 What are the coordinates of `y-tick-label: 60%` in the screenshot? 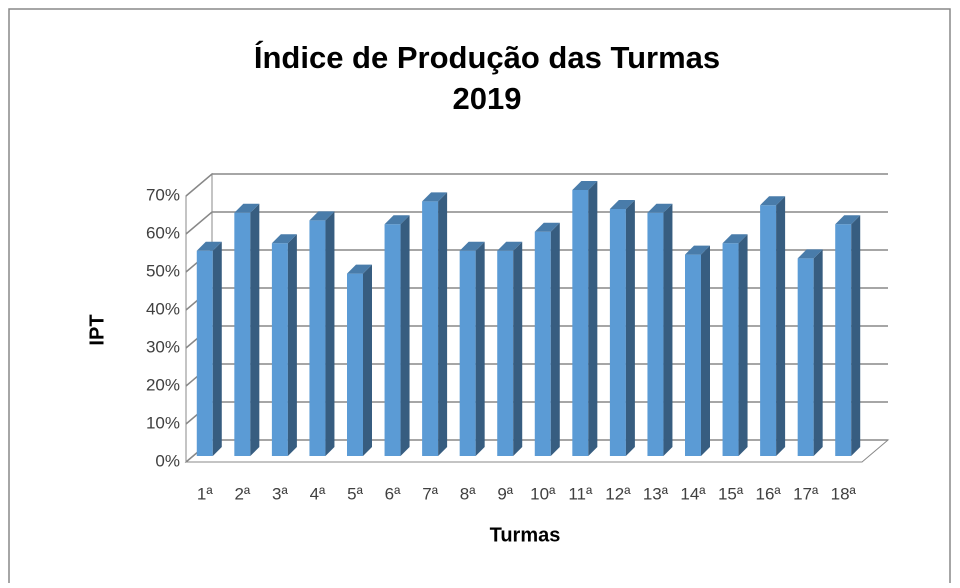 It's located at (163, 232).